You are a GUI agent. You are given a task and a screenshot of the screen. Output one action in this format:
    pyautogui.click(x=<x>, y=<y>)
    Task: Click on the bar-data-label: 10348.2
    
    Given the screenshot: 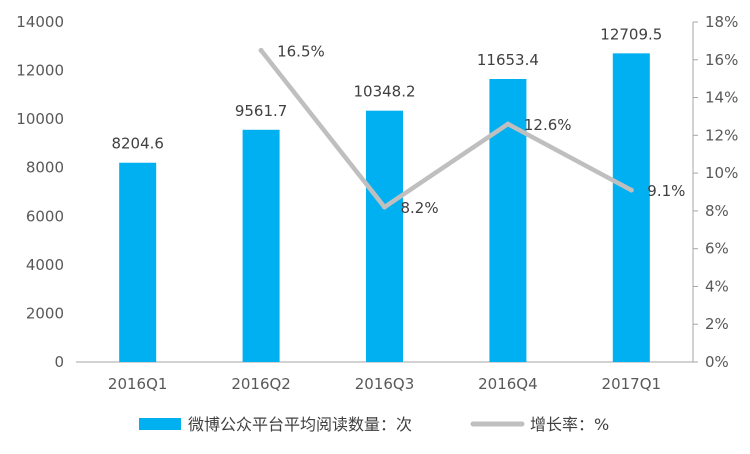 What is the action you would take?
    pyautogui.click(x=384, y=92)
    